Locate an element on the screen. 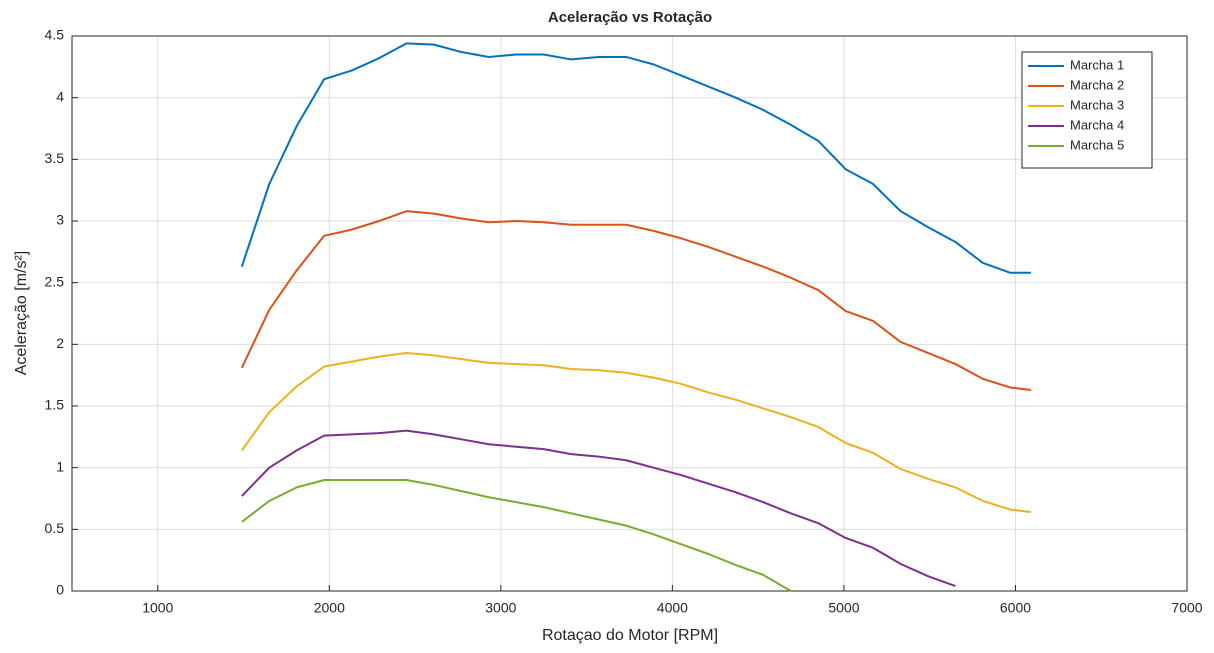  y-tick-label: 0.5 is located at coordinates (55, 528).